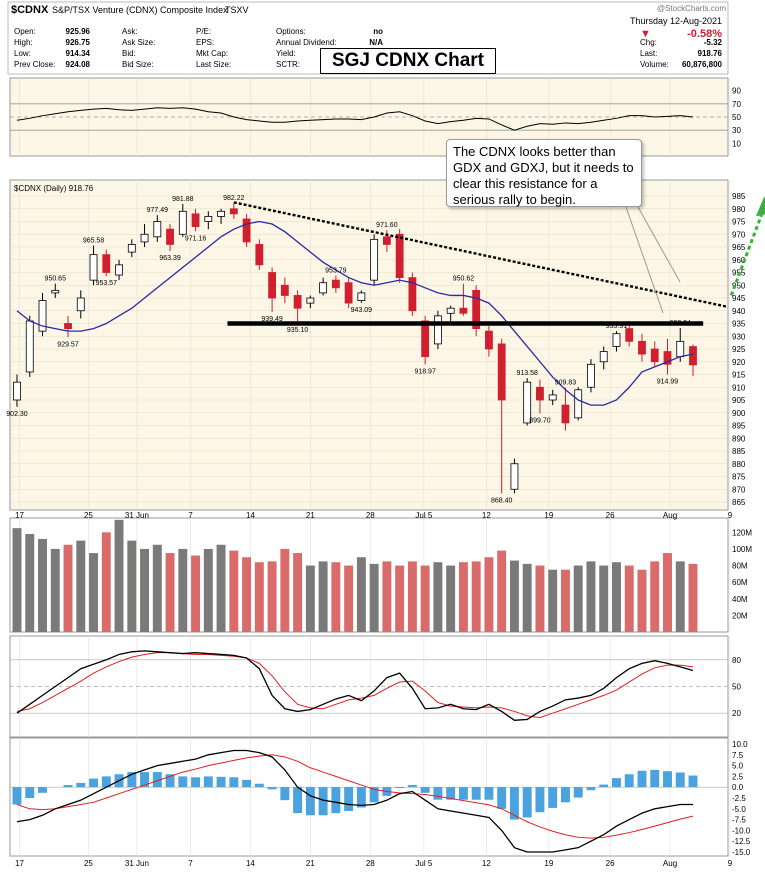 This screenshot has width=765, height=873. Describe the element at coordinates (19, 515) in the screenshot. I see `x-tick-label: 17` at that location.